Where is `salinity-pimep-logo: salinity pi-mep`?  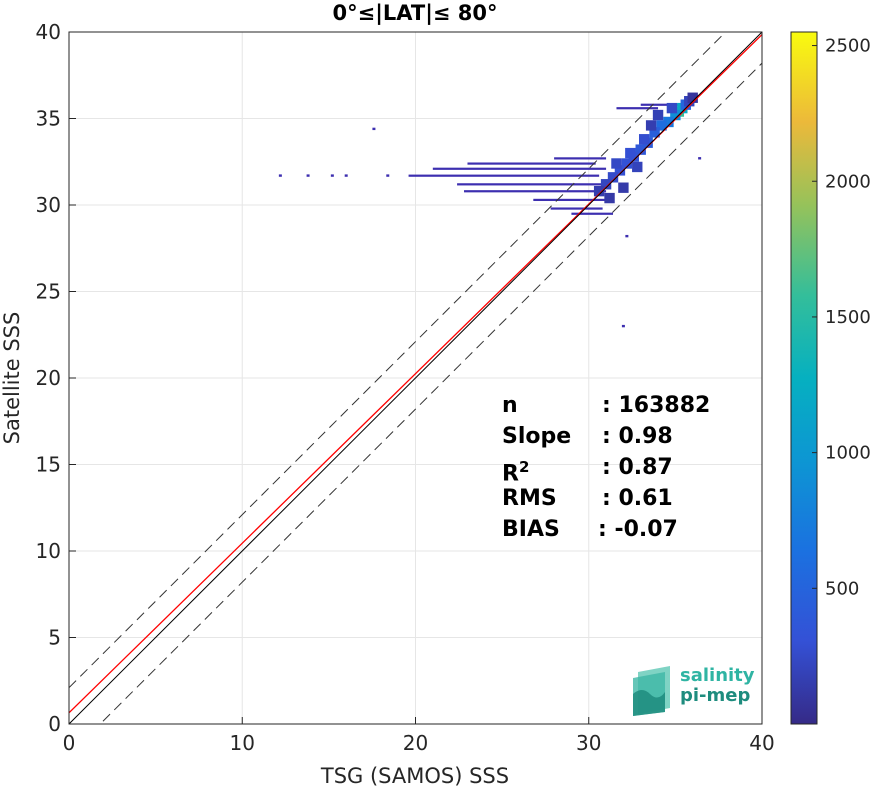 salinity-pimep-logo: salinity pi-mep is located at coordinates (695, 690).